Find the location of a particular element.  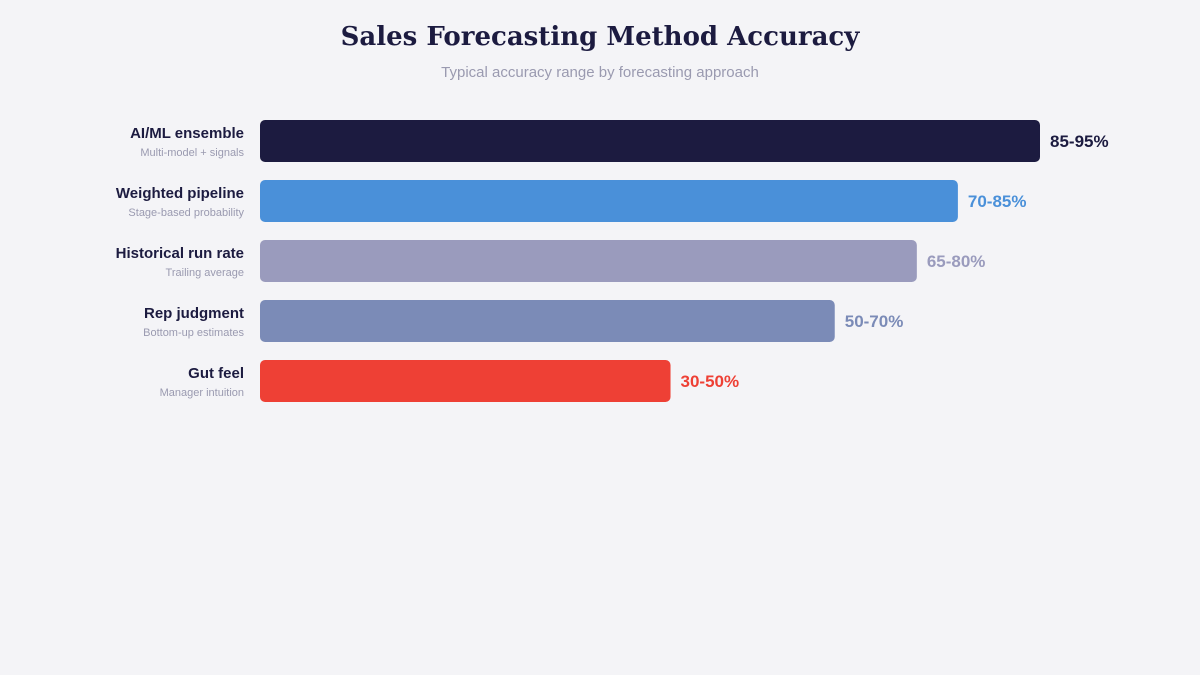

value-label-rep-judgment: 50-70% is located at coordinates (874, 321).